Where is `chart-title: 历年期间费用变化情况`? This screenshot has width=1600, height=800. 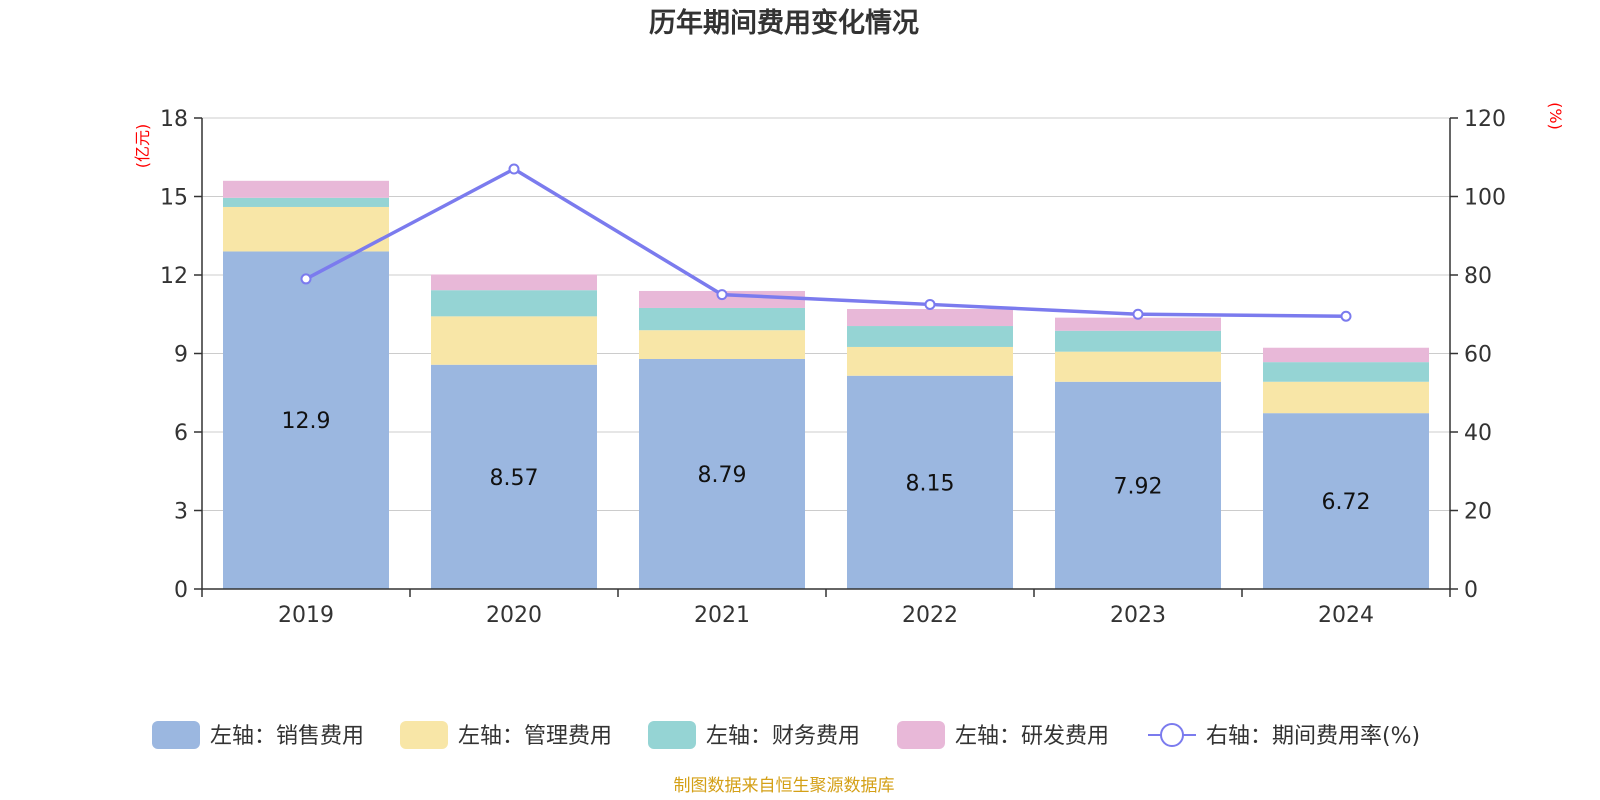 chart-title: 历年期间费用变化情况 is located at coordinates (784, 23).